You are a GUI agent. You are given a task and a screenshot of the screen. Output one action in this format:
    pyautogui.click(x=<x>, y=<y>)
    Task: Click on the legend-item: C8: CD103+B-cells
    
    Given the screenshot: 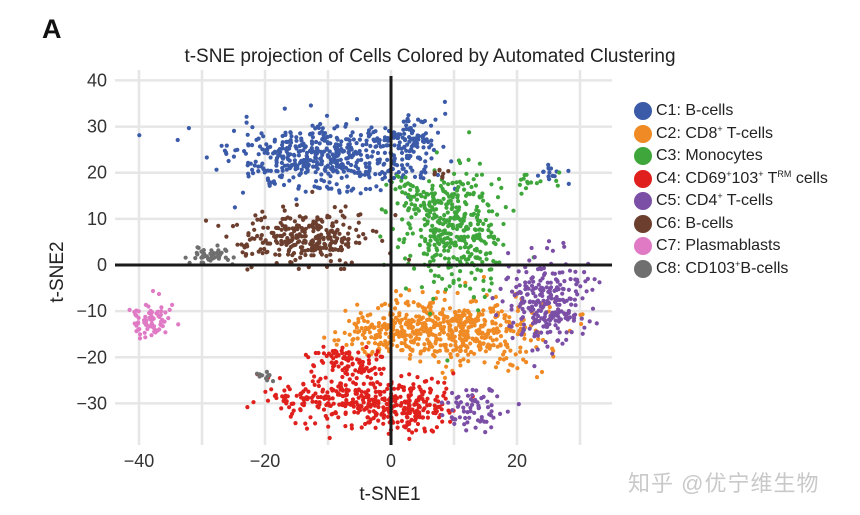 What is the action you would take?
    pyautogui.click(x=731, y=269)
    